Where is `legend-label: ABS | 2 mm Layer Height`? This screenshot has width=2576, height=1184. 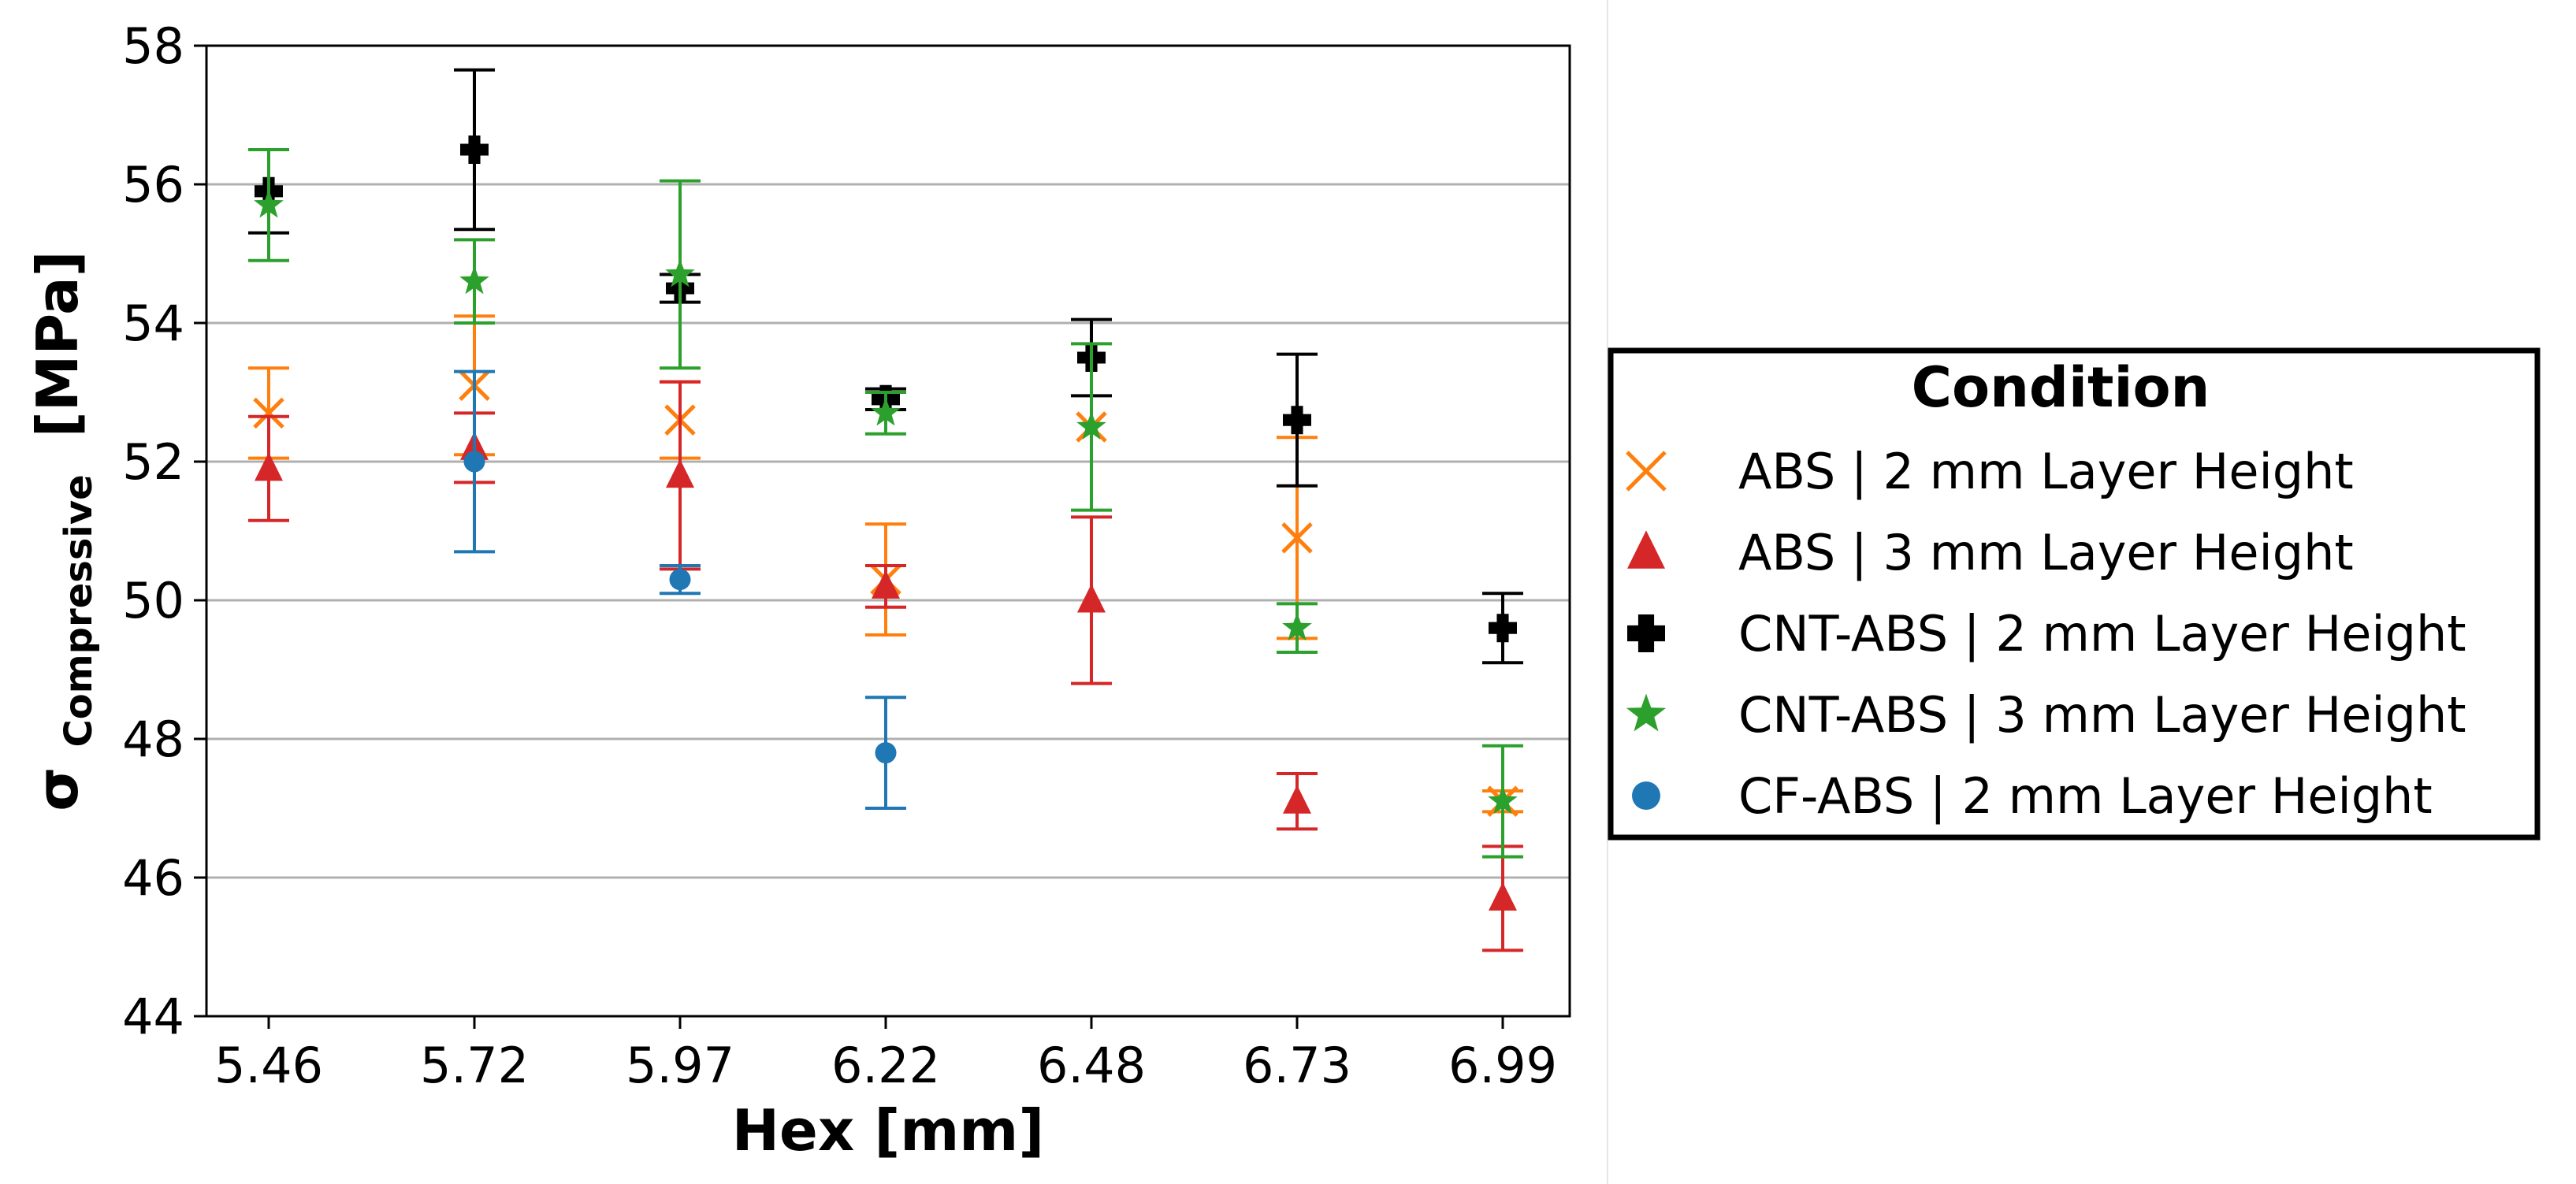 legend-label: ABS | 2 mm Layer Height is located at coordinates (2046, 472).